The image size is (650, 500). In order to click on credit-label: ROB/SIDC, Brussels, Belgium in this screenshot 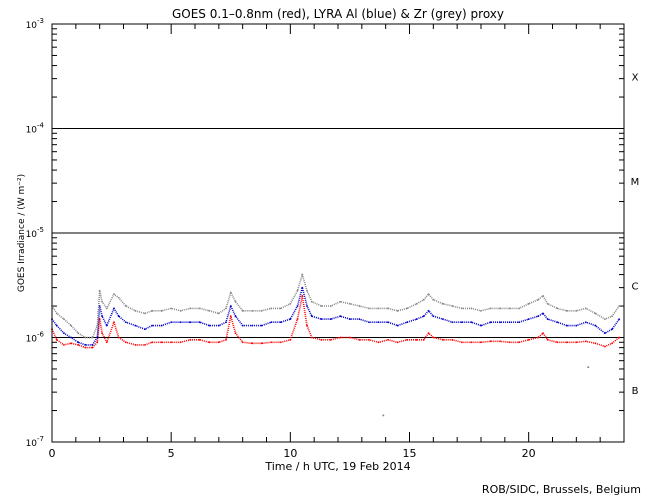, I will do `click(561, 489)`.